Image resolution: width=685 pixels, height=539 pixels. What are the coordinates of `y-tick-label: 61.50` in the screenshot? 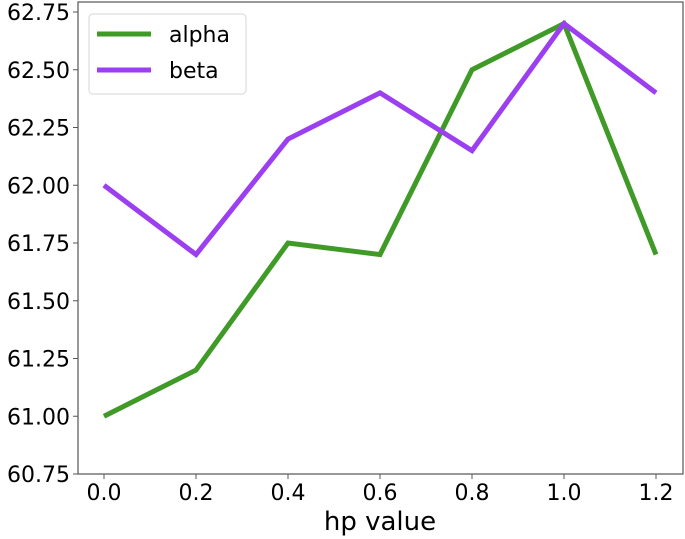 It's located at (38, 302).